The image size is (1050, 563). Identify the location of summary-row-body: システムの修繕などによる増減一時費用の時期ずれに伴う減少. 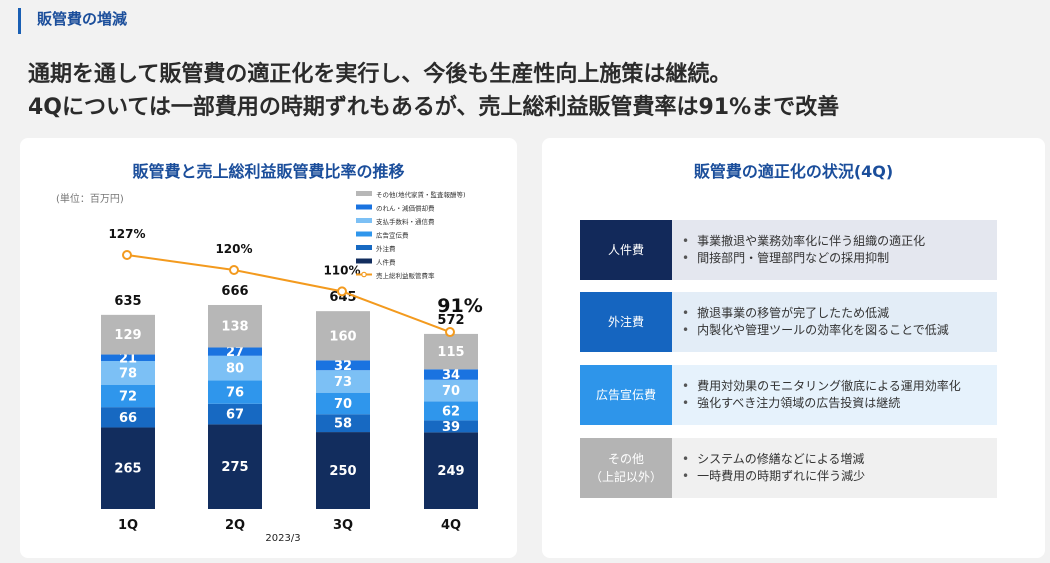
(834, 468).